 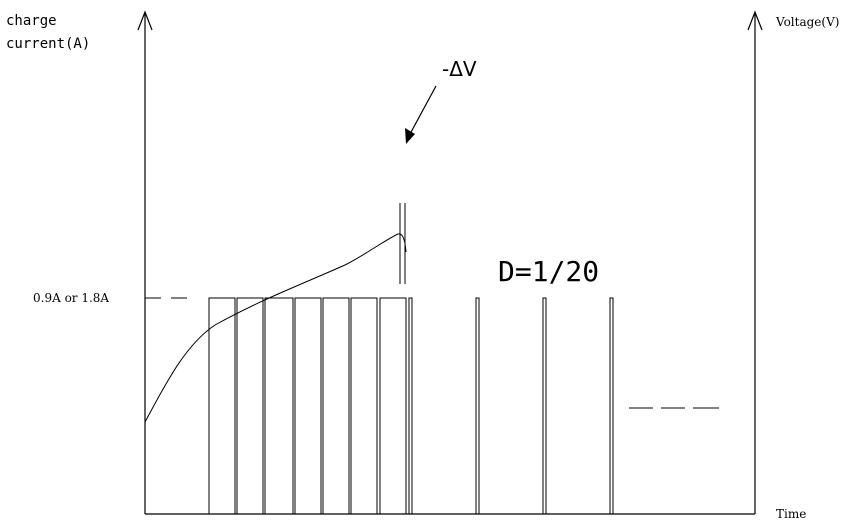 I want to click on delta-v-arrow, so click(x=421, y=114).